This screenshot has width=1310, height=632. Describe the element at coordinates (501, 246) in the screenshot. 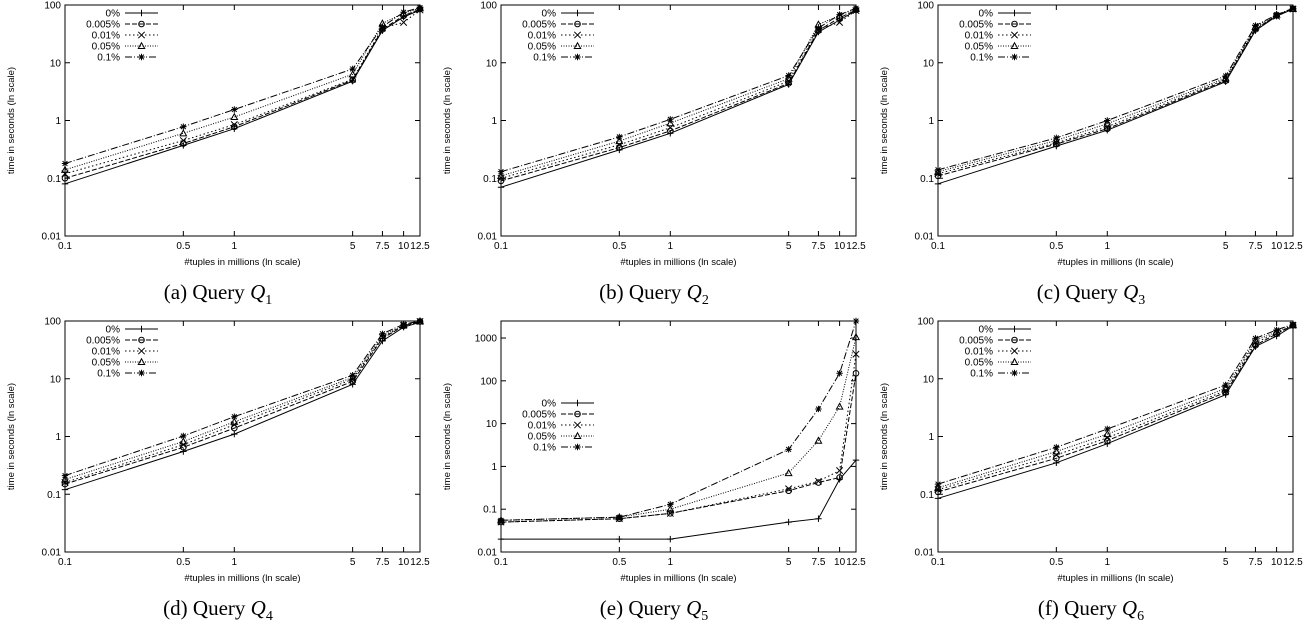

I see `x-tick-label: 0.1` at that location.